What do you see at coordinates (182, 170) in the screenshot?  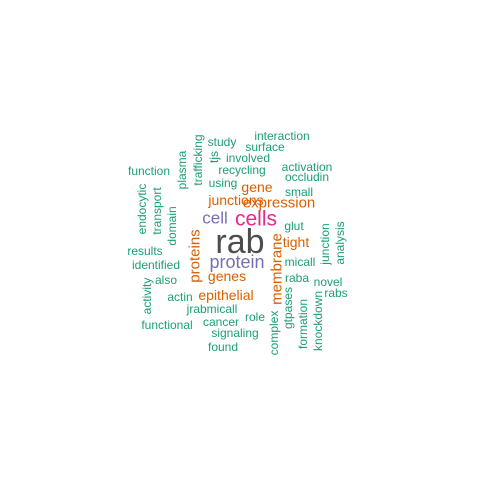 I see `word-plasma: plasma` at bounding box center [182, 170].